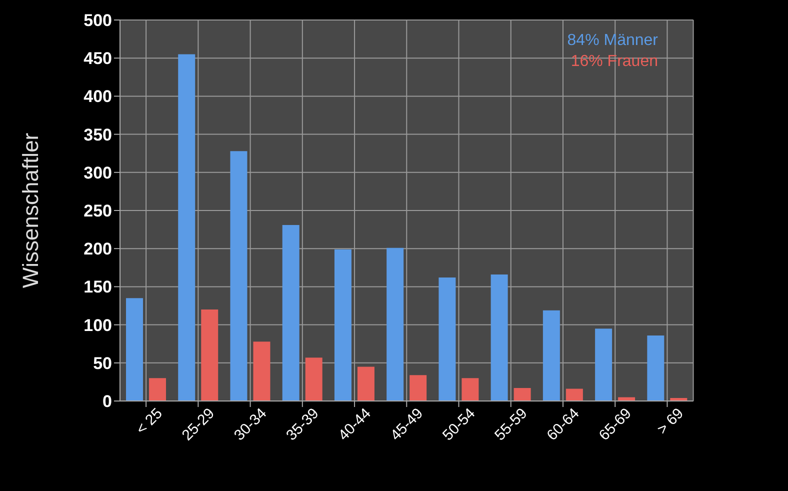  Describe the element at coordinates (98, 58) in the screenshot. I see `y-tick-label: 450` at that location.